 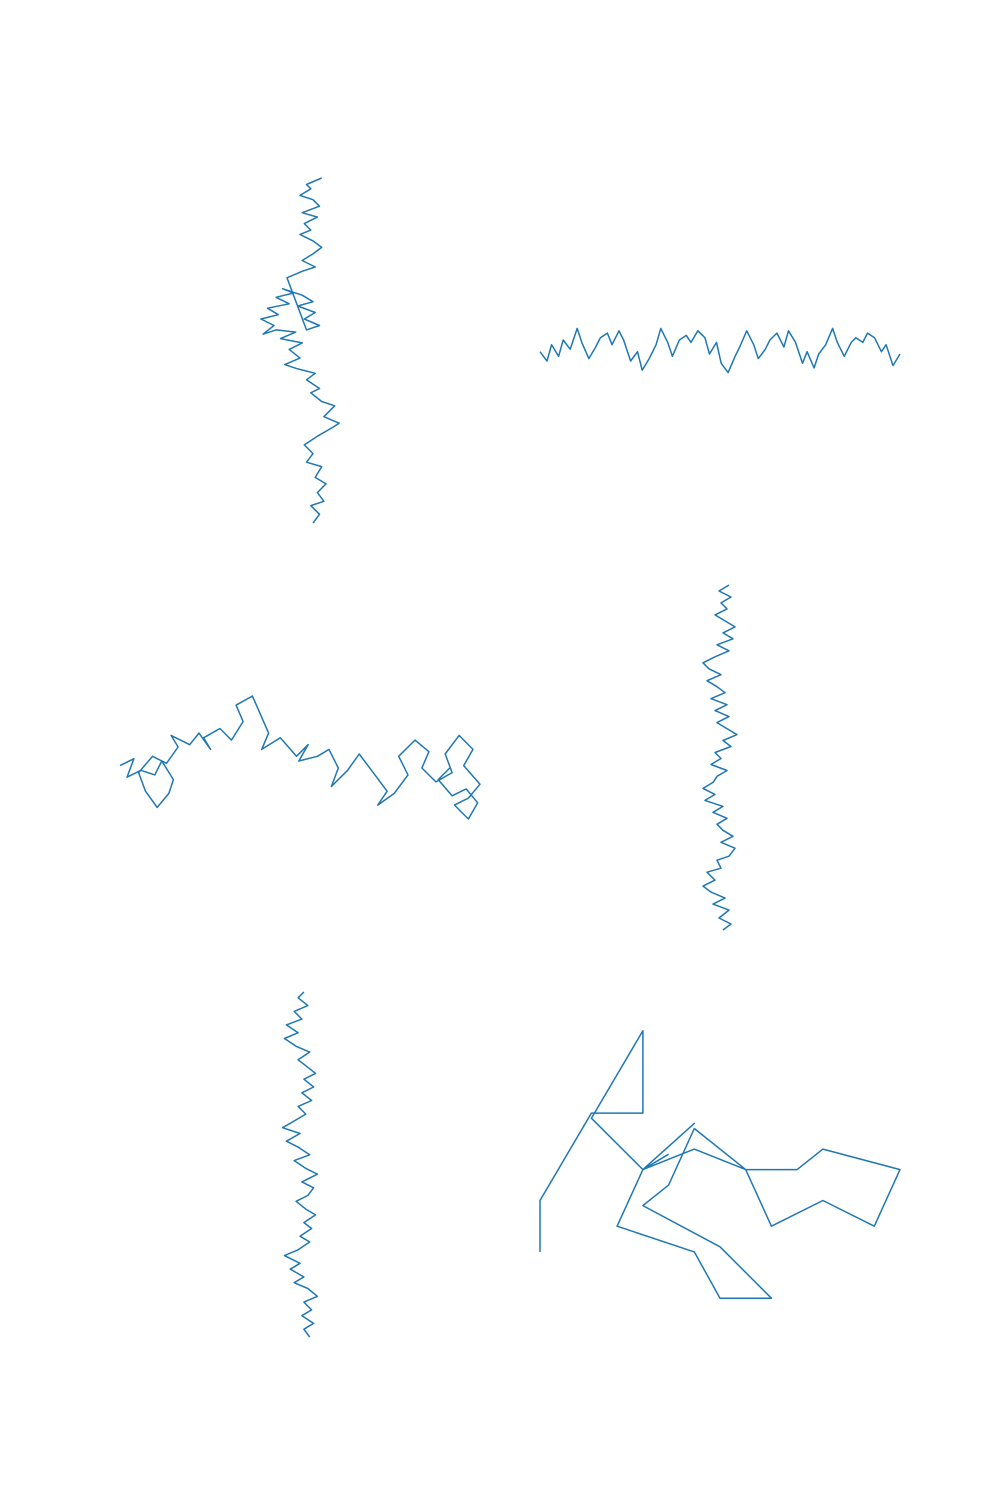 I want to click on subplot-2-series-line, so click(x=720, y=350).